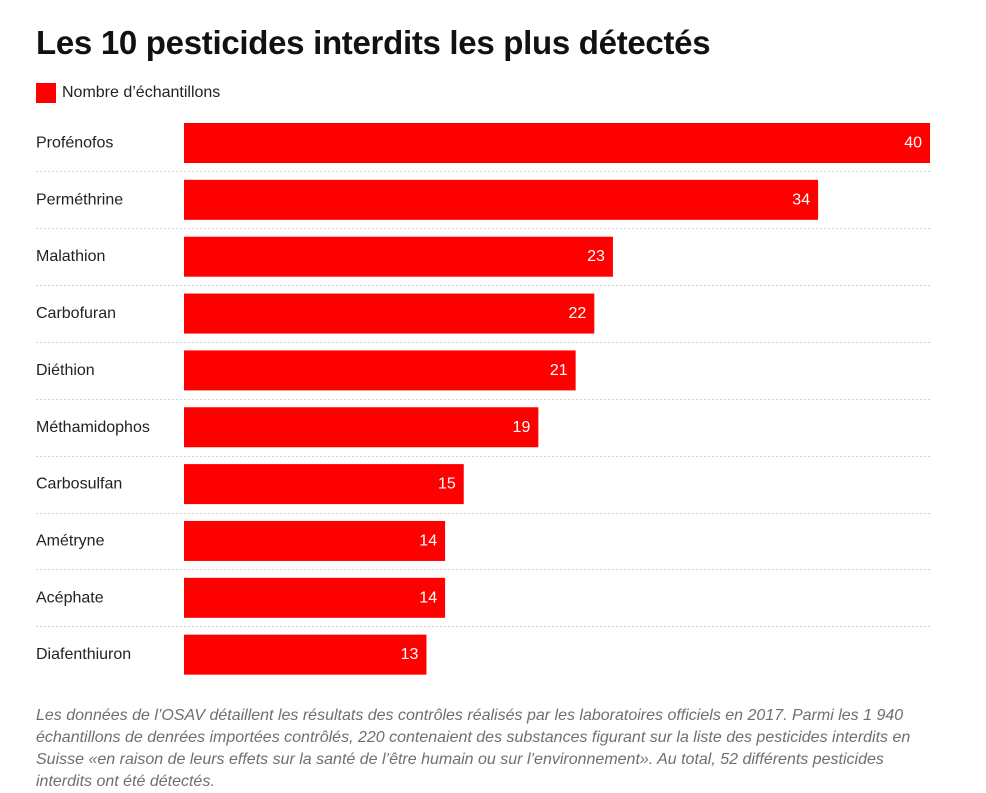 The height and width of the screenshot is (793, 986). I want to click on category-label: Profénofos, so click(74, 143).